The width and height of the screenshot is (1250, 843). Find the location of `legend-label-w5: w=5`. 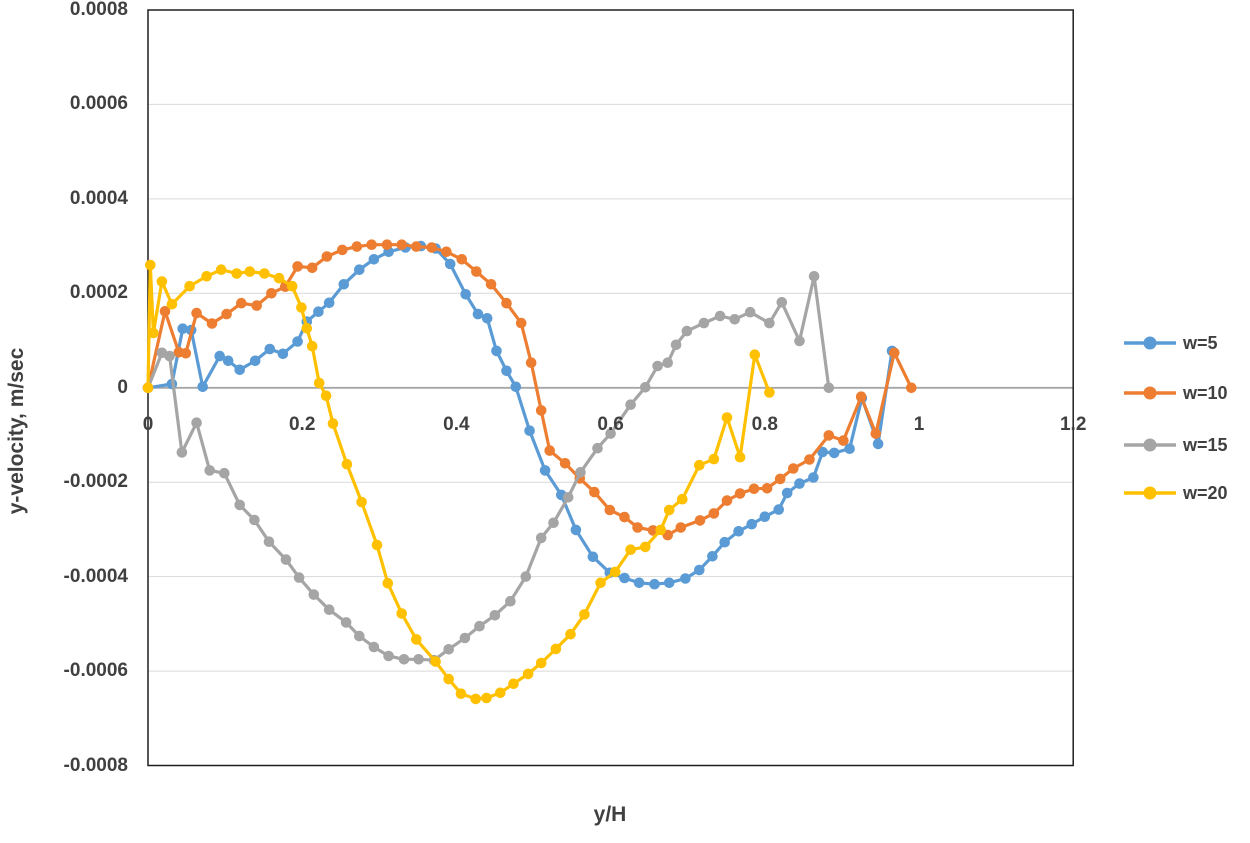

legend-label-w5: w=5 is located at coordinates (1200, 342).